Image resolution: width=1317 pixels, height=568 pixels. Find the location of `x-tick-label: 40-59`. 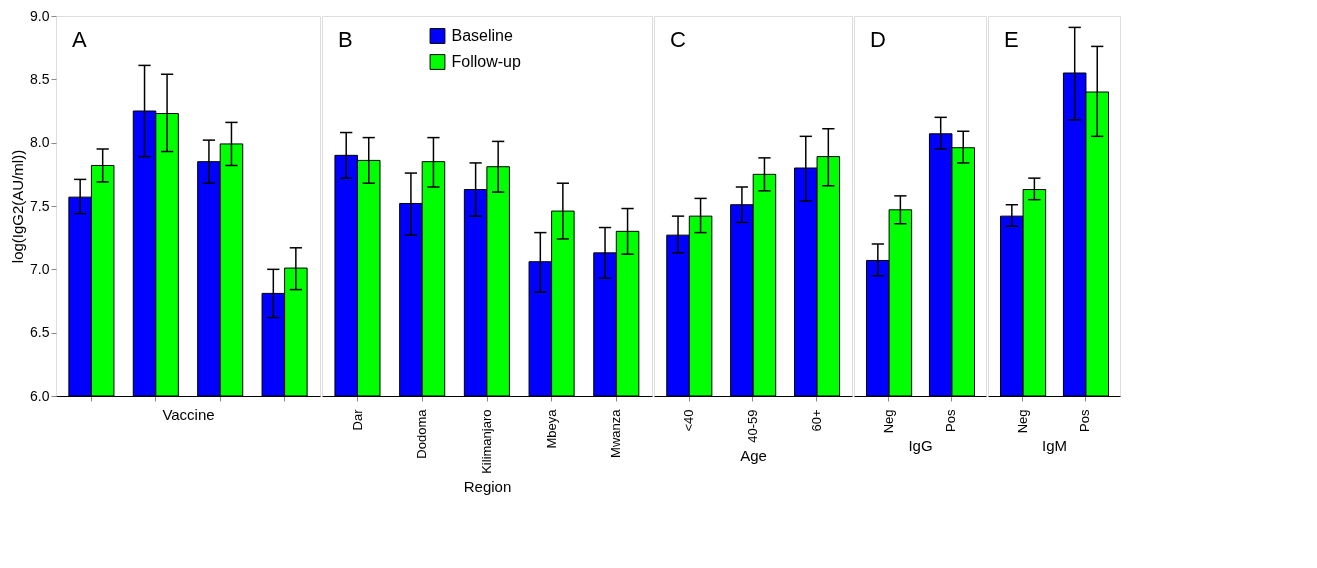

x-tick-label: 40-59 is located at coordinates (752, 426).